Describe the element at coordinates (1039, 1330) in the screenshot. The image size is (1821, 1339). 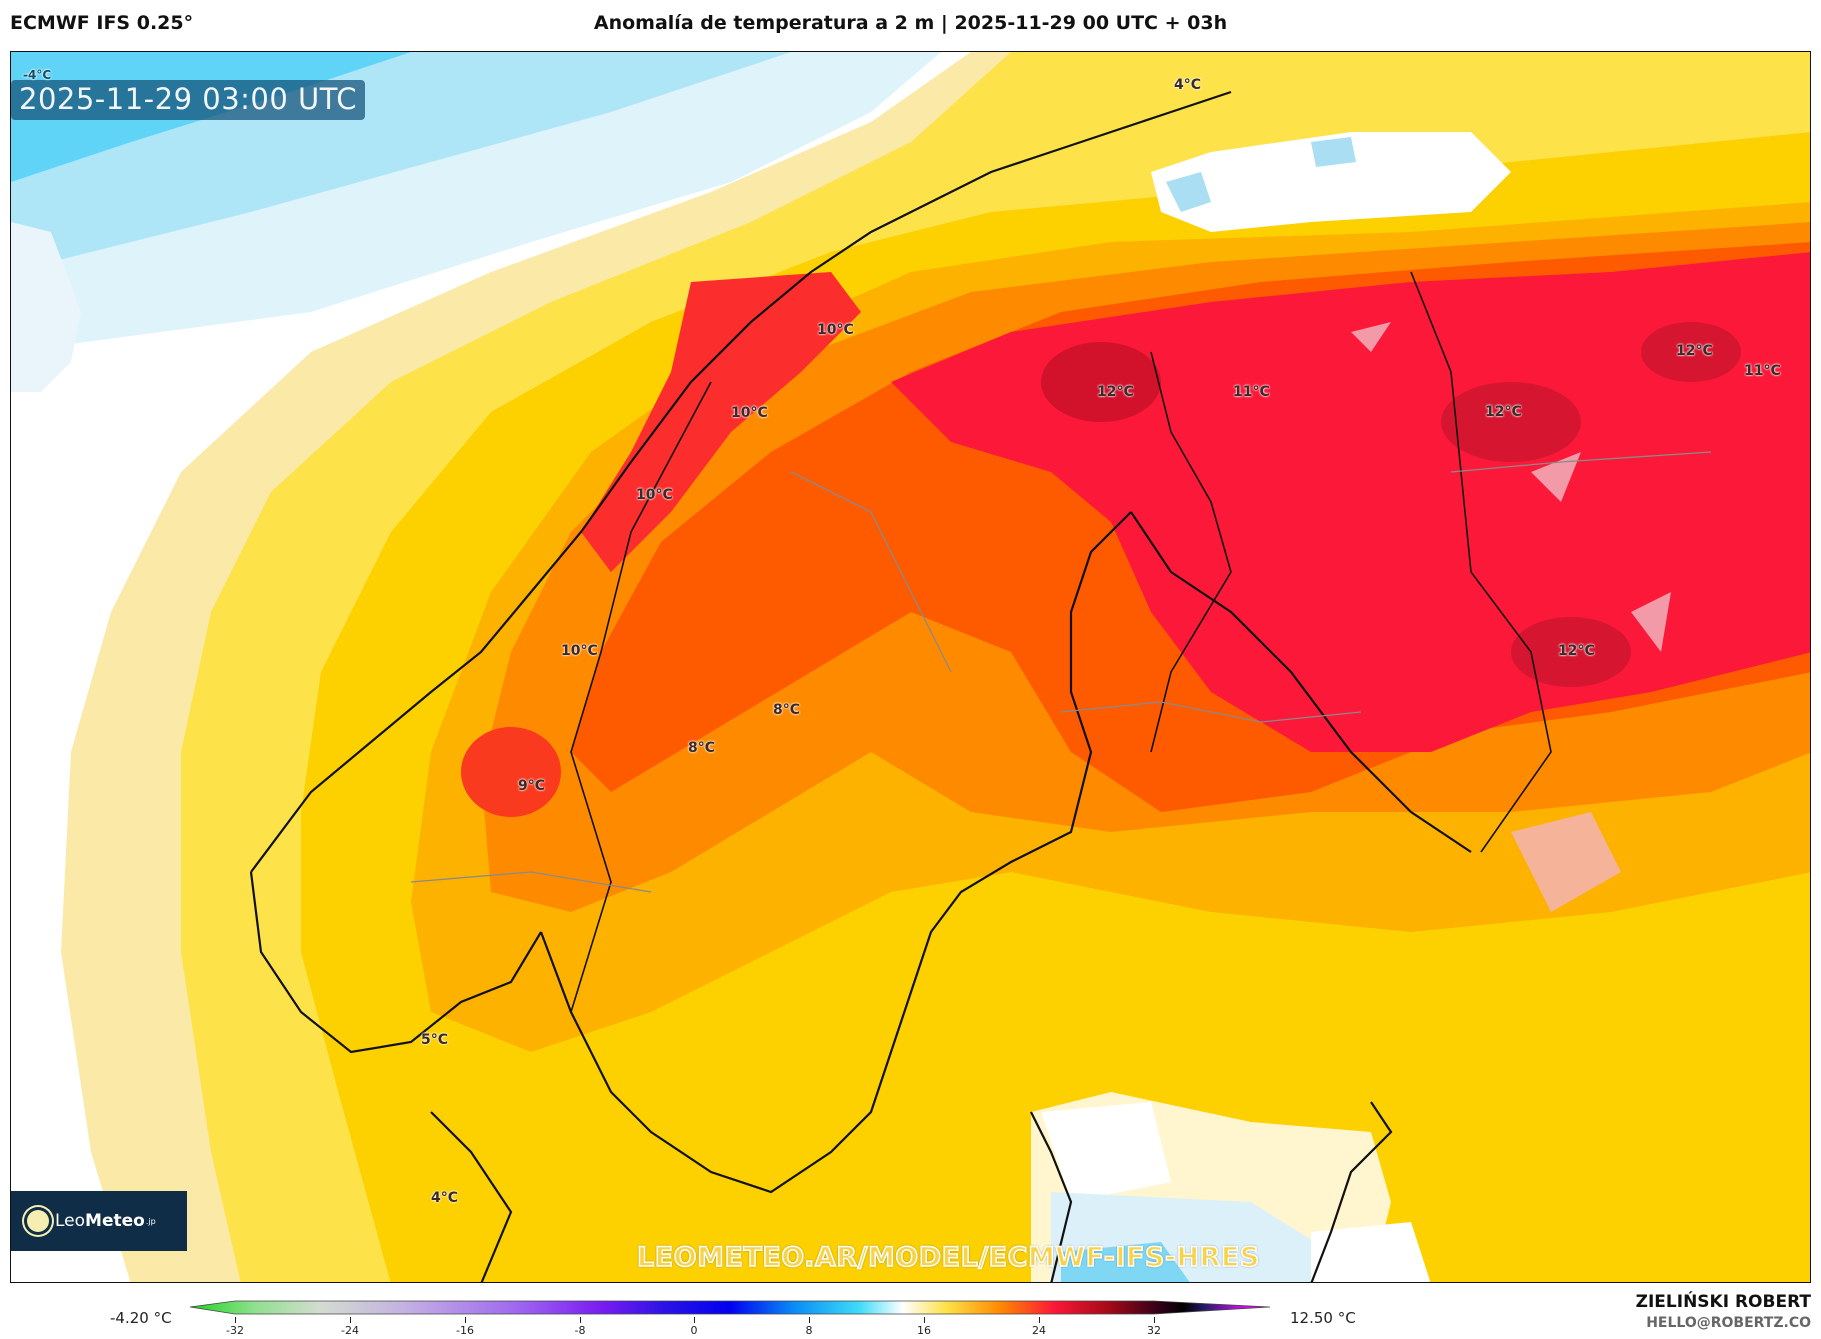
I see `colorbar-tick-label: 24` at that location.